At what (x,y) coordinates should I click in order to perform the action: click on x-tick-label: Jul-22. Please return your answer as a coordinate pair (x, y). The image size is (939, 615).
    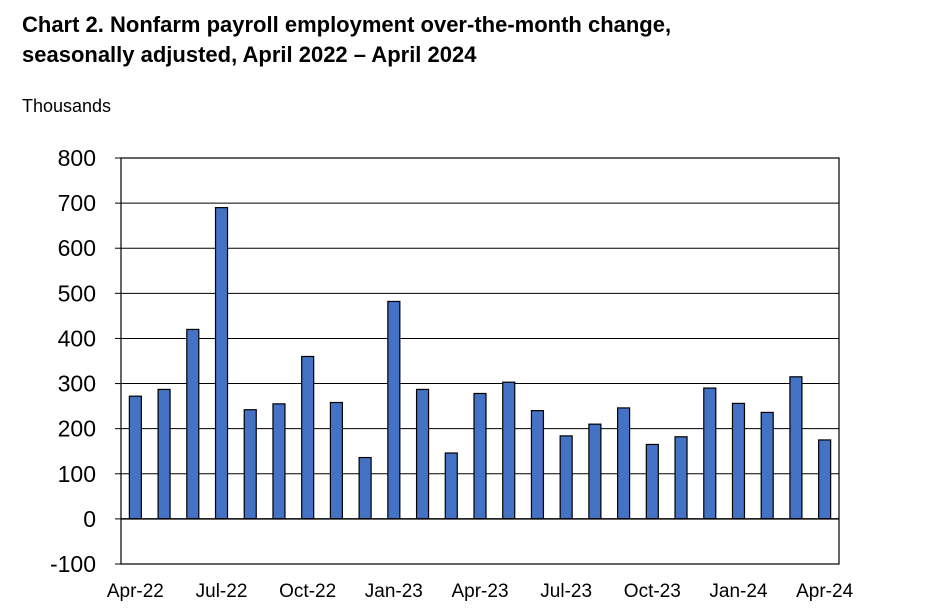
    Looking at the image, I should click on (222, 591).